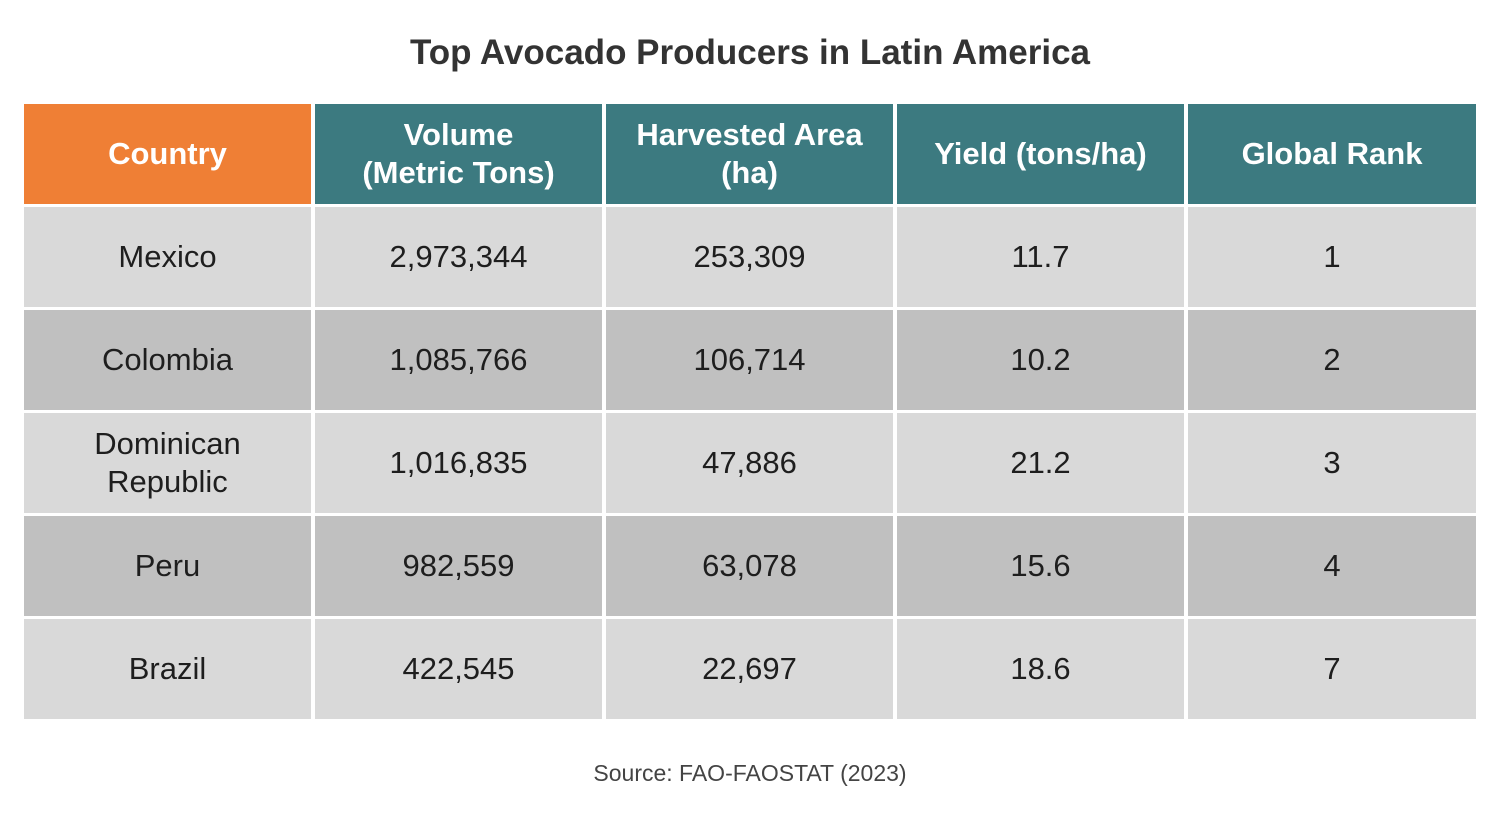 Image resolution: width=1500 pixels, height=825 pixels. What do you see at coordinates (167, 257) in the screenshot?
I see `table-cell-country: Mexico` at bounding box center [167, 257].